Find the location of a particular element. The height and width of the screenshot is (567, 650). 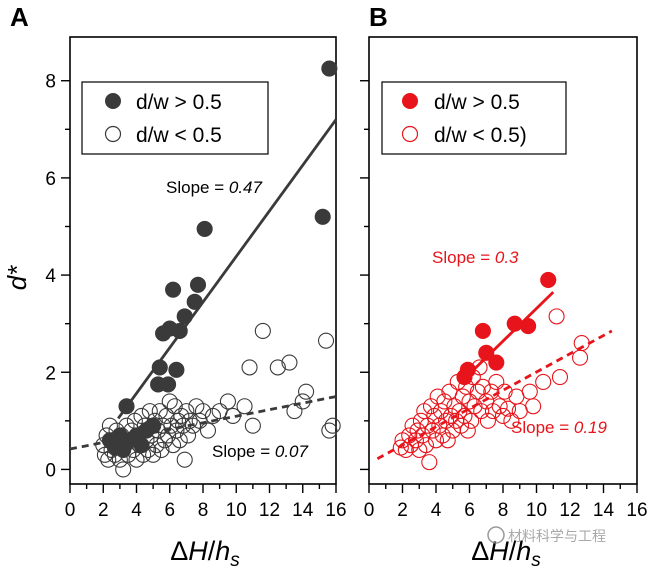

y-tick-label: 4 is located at coordinates (50, 276).